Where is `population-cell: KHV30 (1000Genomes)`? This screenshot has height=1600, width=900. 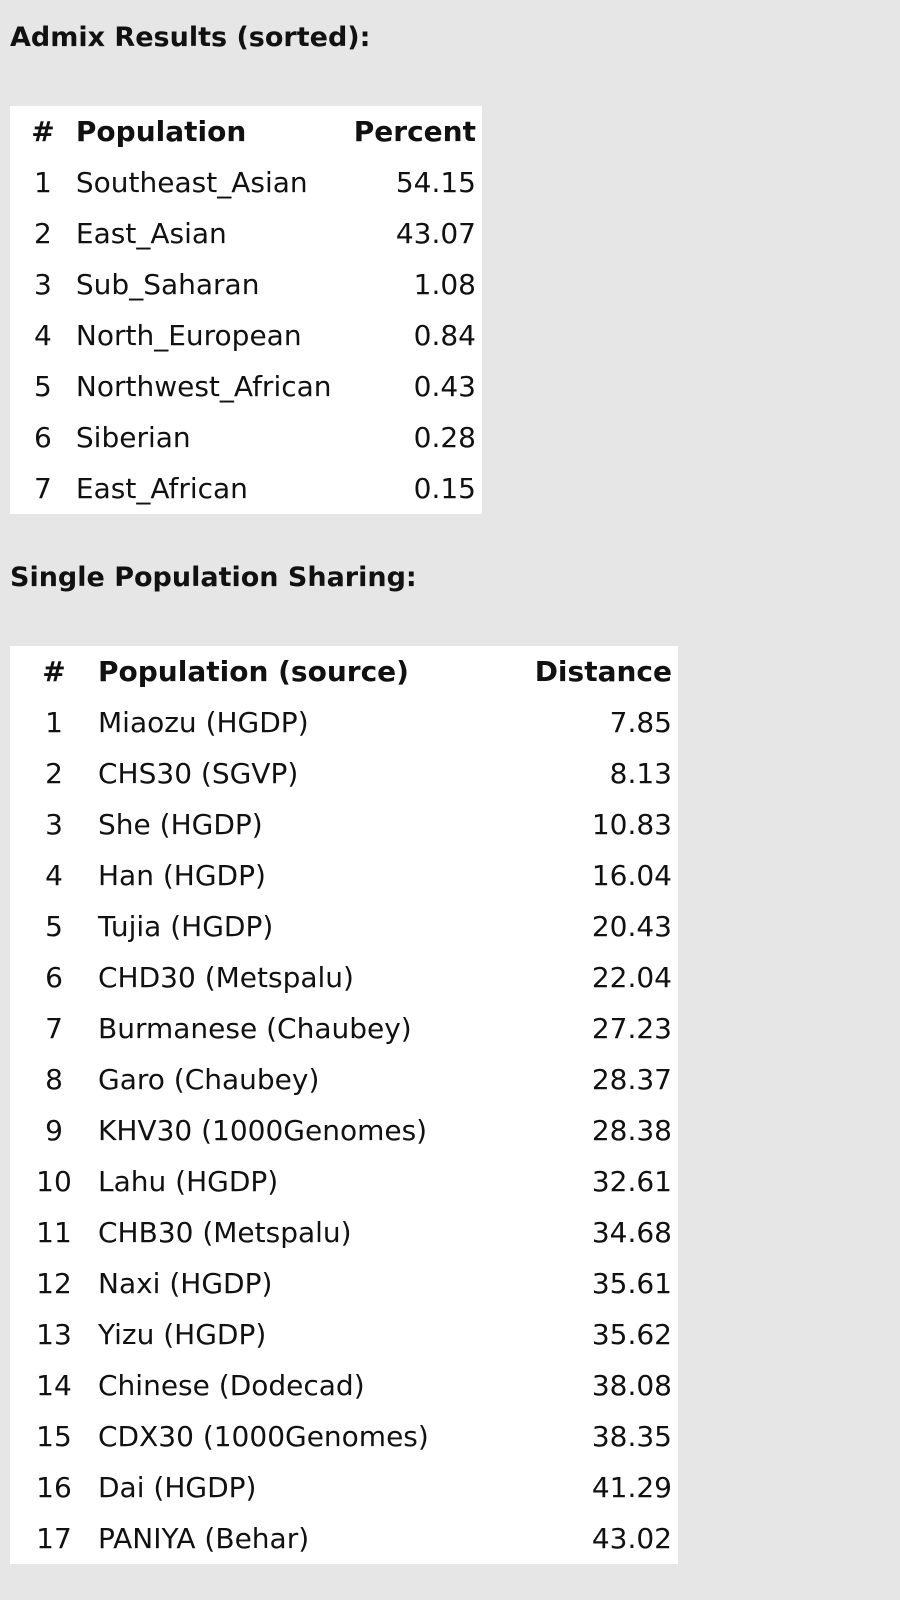 population-cell: KHV30 (1000Genomes) is located at coordinates (263, 1130).